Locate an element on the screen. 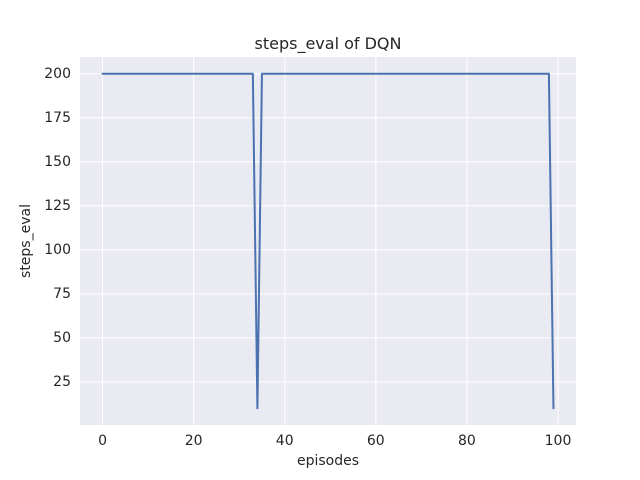  y-tick-label: 175 is located at coordinates (57, 117).